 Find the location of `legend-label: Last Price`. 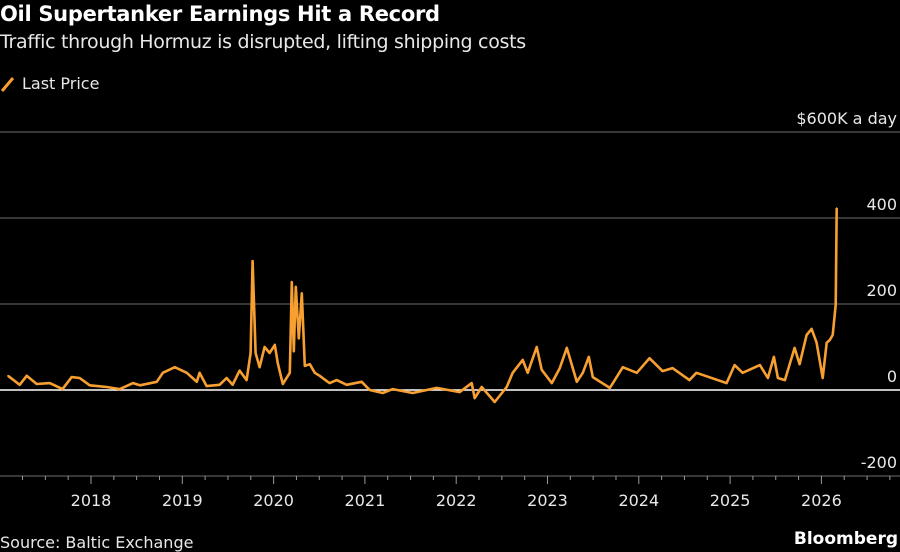

legend-label: Last Price is located at coordinates (61, 83).